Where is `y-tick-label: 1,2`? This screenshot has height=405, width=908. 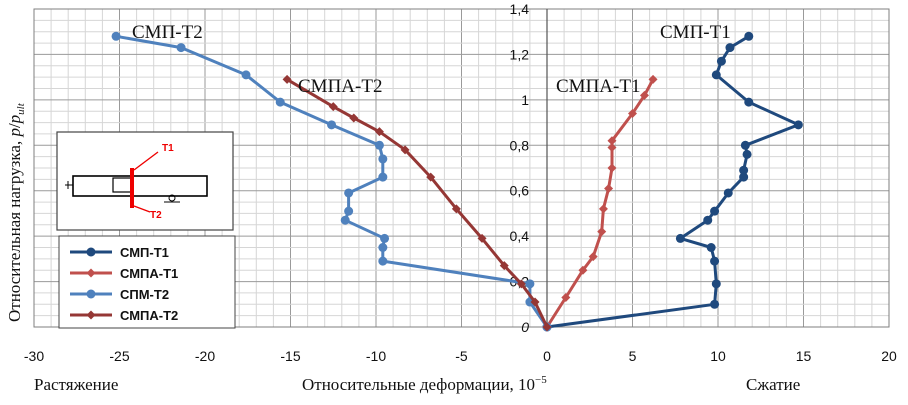
y-tick-label: 1,2 is located at coordinates (520, 54).